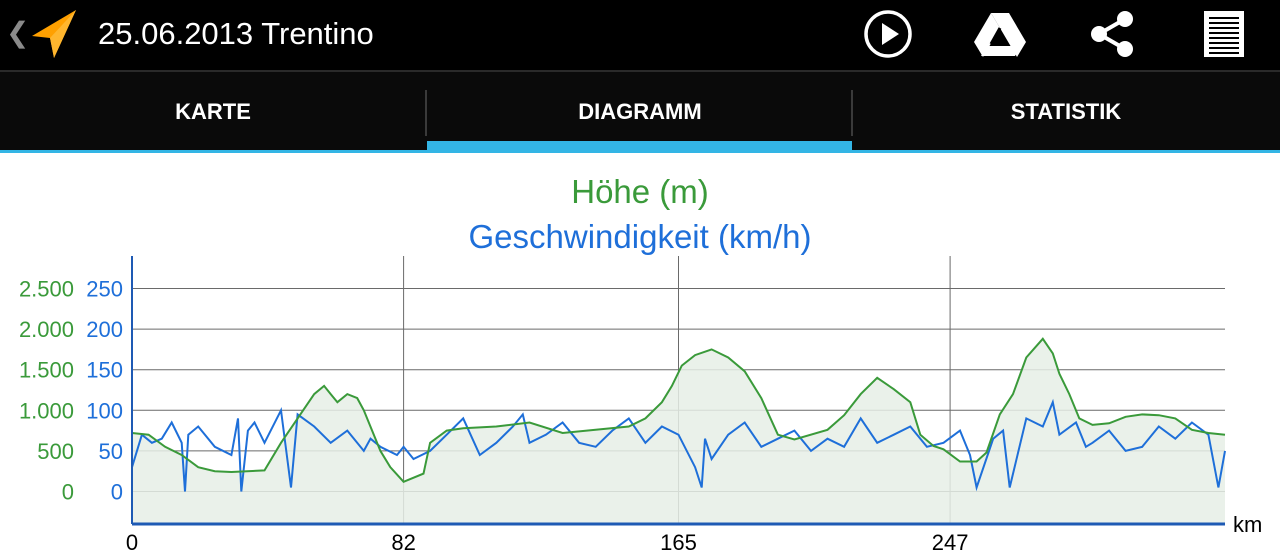 The height and width of the screenshot is (556, 1280). Describe the element at coordinates (54, 34) in the screenshot. I see `navigation-arrow-icon` at that location.